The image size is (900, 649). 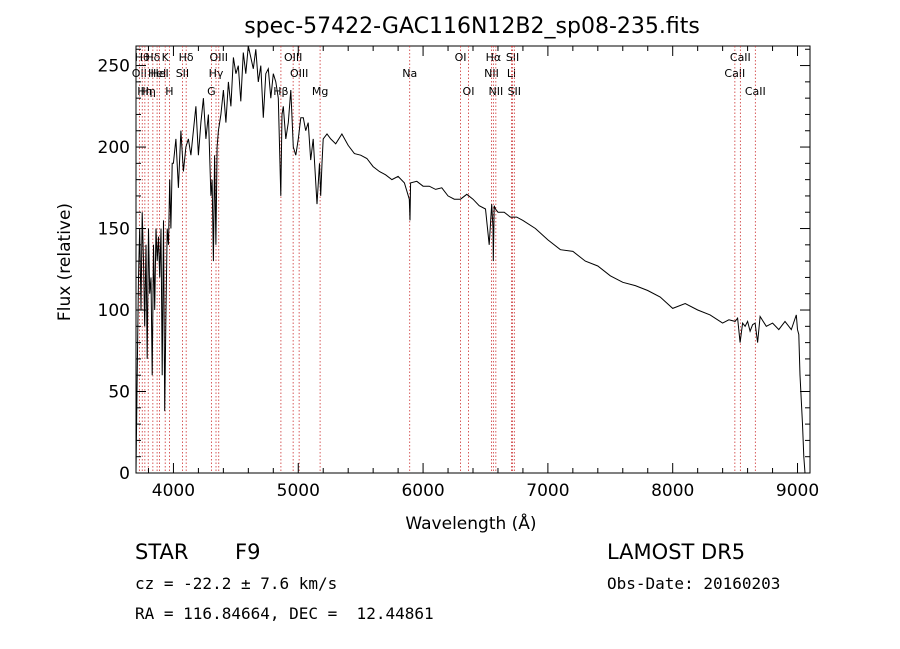 I want to click on line-marker-label: Hβ, so click(x=280, y=91).